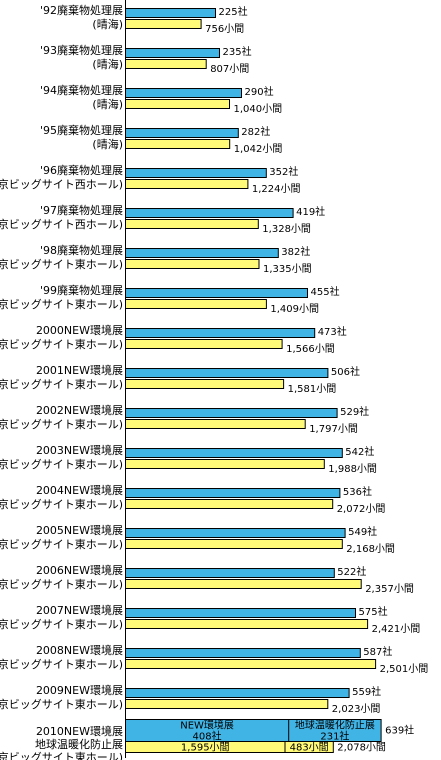 The height and width of the screenshot is (760, 441). I want to click on row-15: 2007NEW環境展(東京ビッグサイト東ホール) 575社 2,421小間, so click(210, 619).